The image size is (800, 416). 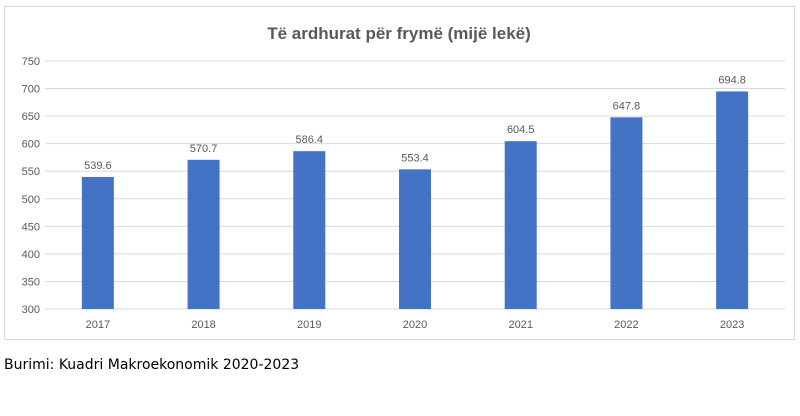 I want to click on y-tick-label: 350, so click(x=31, y=282).